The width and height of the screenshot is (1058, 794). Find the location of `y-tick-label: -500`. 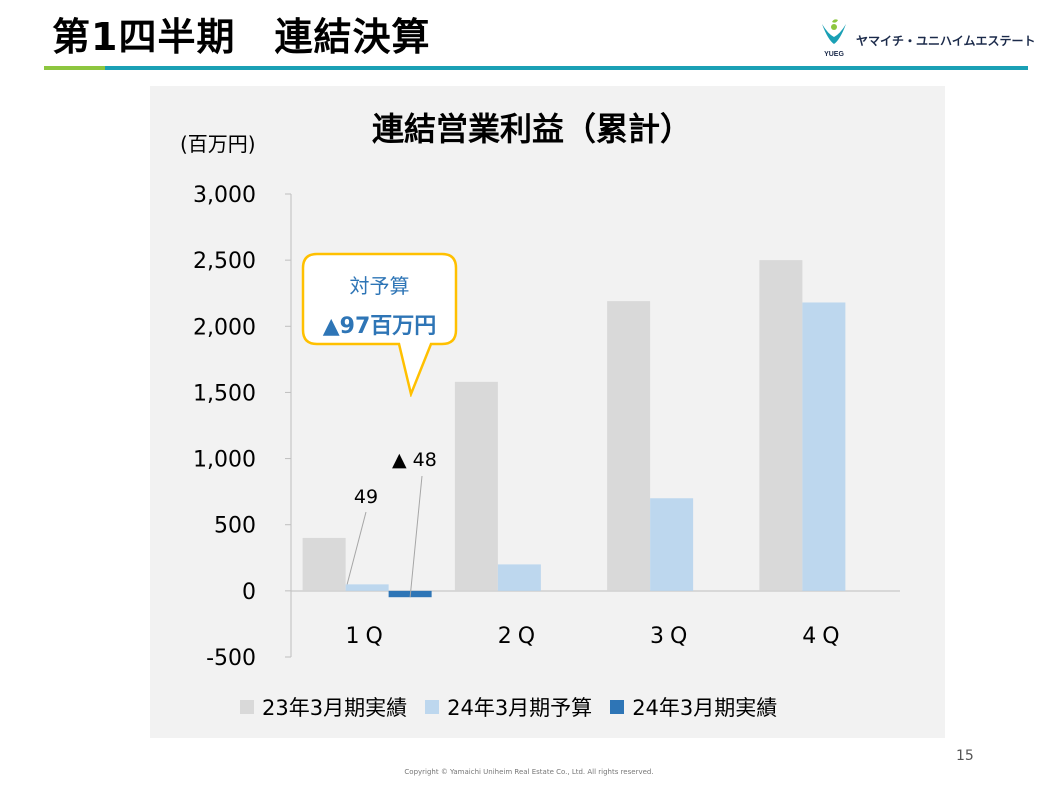

y-tick-label: -500 is located at coordinates (231, 658).